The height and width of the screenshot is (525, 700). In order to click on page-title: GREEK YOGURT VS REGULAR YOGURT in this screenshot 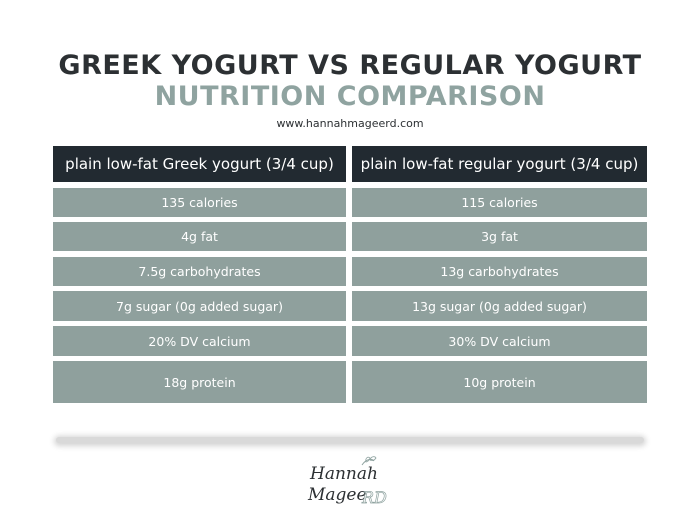, I will do `click(350, 65)`.